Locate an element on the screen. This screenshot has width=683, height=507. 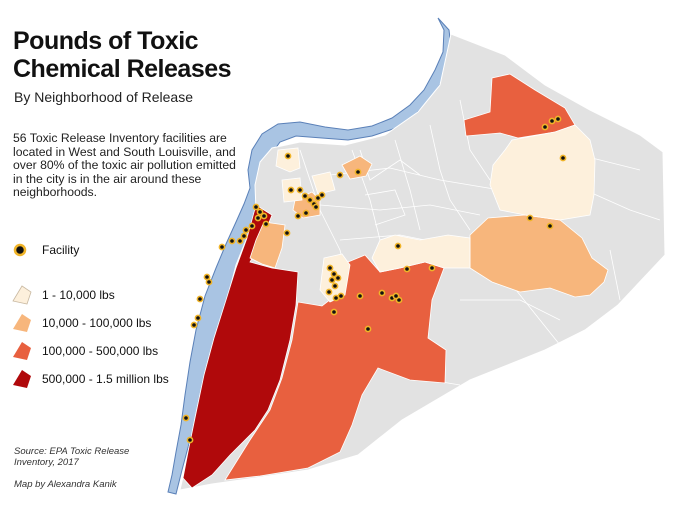
title-line-1: Pounds of Toxic is located at coordinates (106, 41).